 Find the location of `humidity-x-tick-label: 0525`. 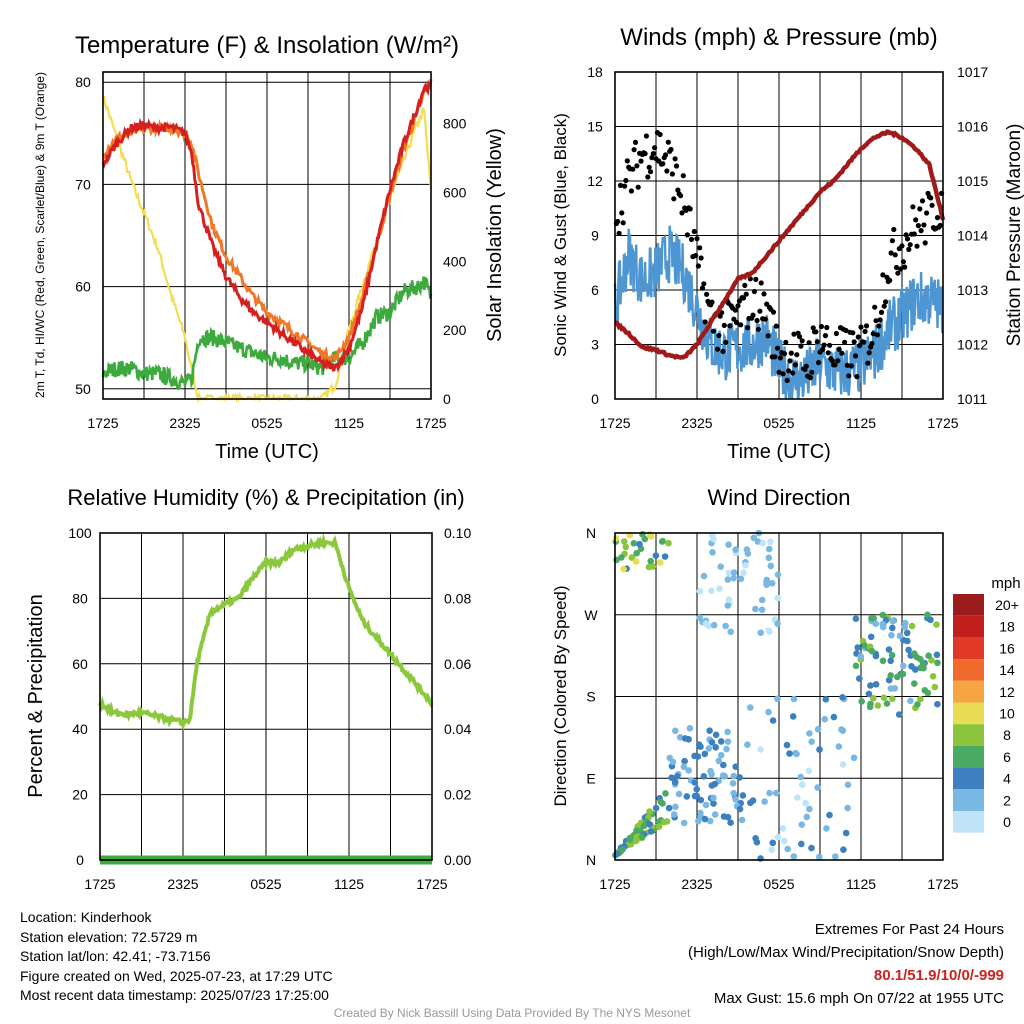

humidity-x-tick-label: 0525 is located at coordinates (265, 884).